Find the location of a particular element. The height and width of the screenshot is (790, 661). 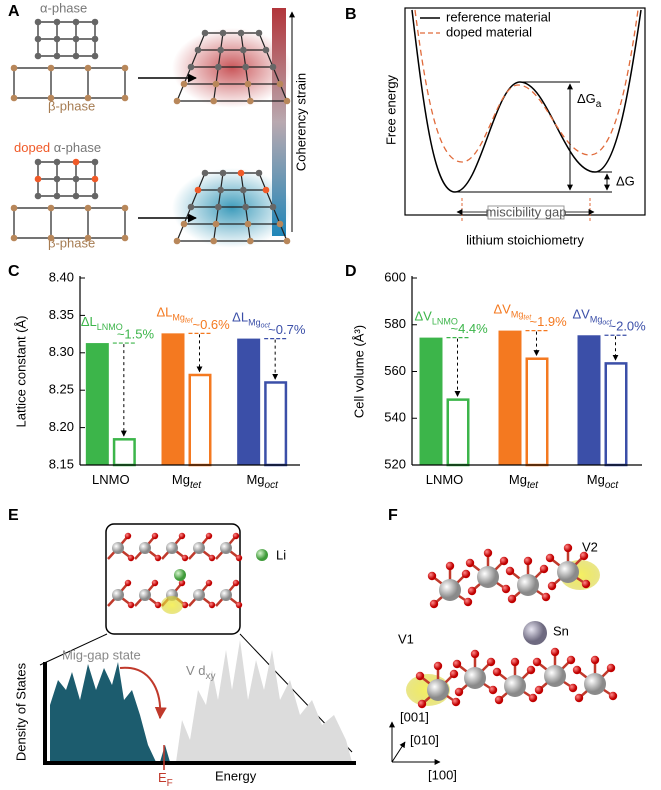

annotation: V dxy is located at coordinates (201, 672).